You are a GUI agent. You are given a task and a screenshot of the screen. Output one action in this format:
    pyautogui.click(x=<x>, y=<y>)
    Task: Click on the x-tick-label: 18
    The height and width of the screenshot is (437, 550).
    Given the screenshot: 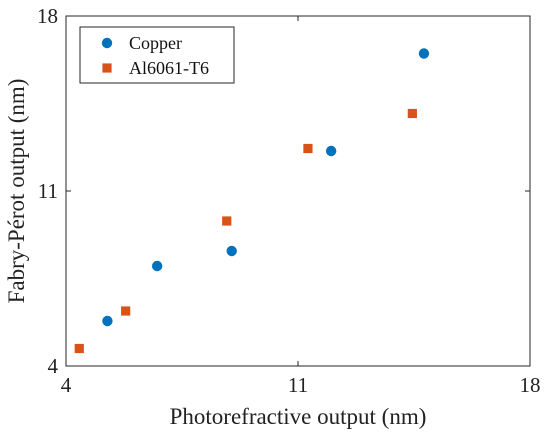 What is the action you would take?
    pyautogui.click(x=530, y=385)
    